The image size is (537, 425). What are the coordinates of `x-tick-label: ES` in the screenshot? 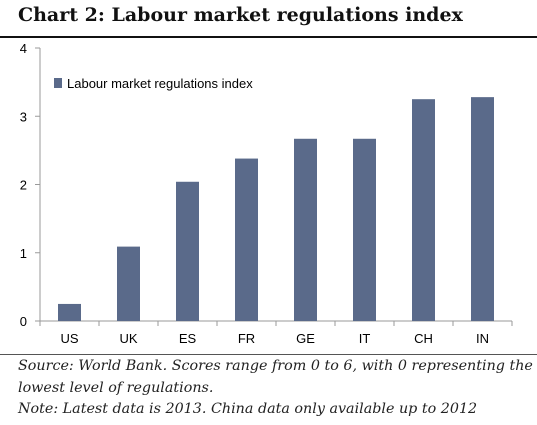 It's located at (188, 338).